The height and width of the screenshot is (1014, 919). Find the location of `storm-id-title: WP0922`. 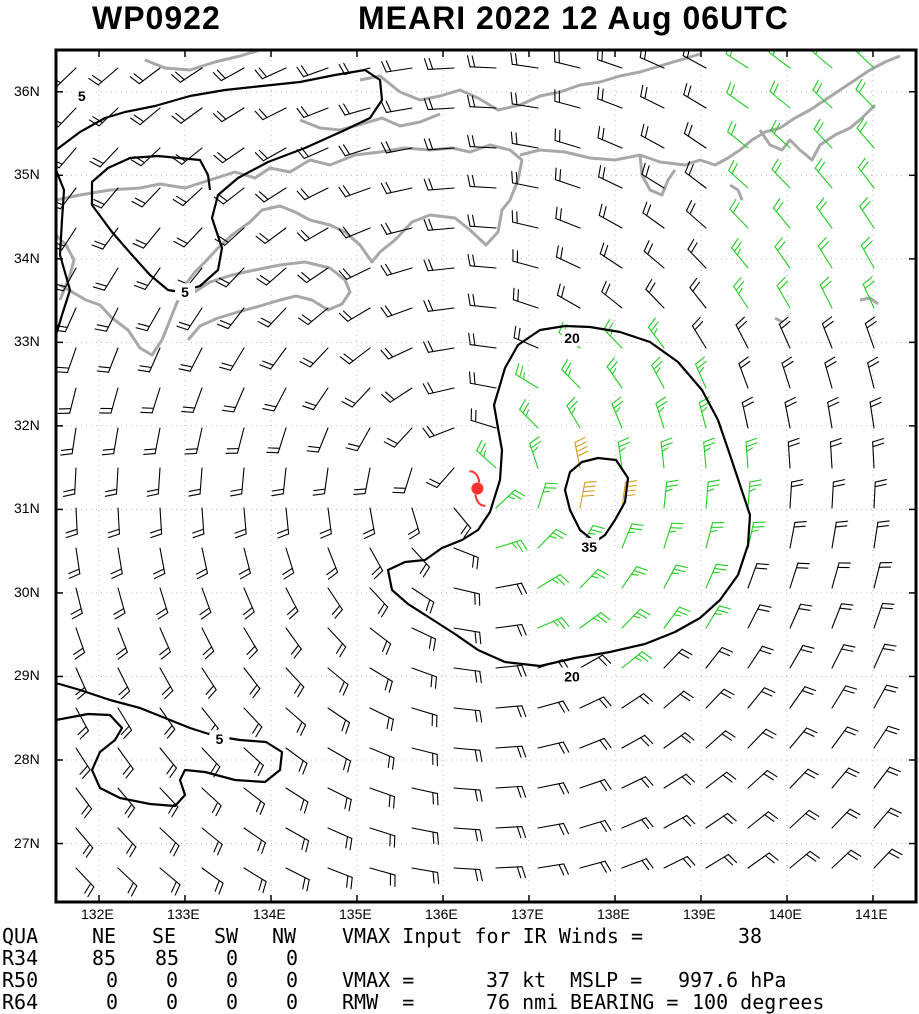

storm-id-title: WP0922 is located at coordinates (156, 18).